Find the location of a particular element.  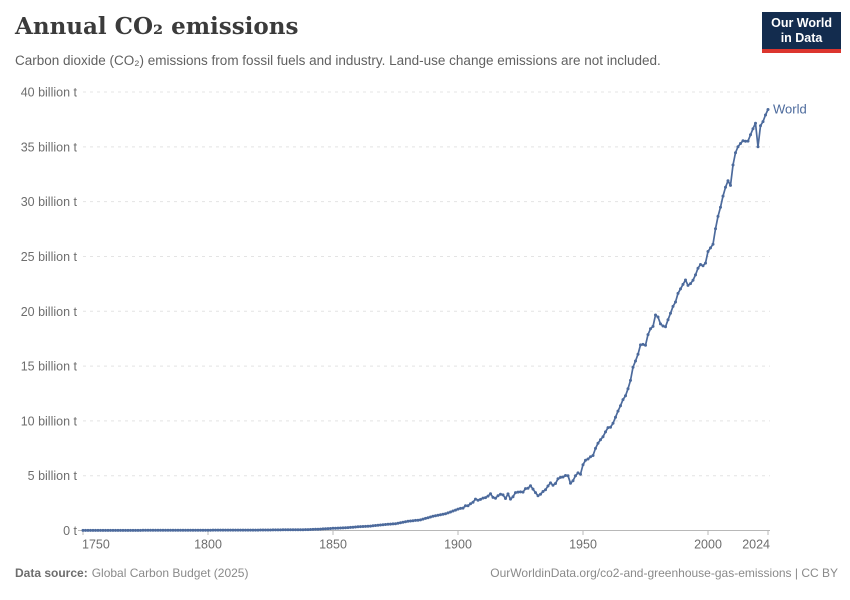

x-tick-label: 2000 is located at coordinates (708, 545).